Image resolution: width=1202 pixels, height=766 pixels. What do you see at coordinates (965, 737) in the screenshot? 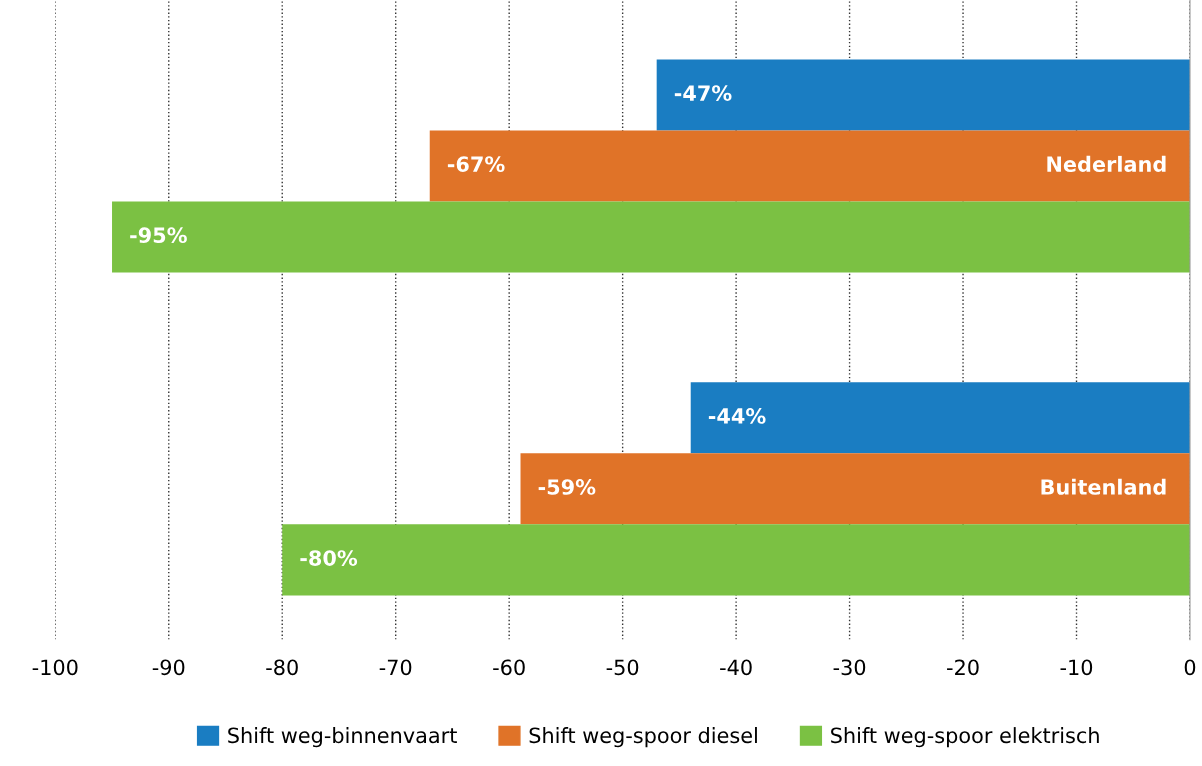
I see `legend-label: Shift weg-spoor elektrisch` at bounding box center [965, 737].